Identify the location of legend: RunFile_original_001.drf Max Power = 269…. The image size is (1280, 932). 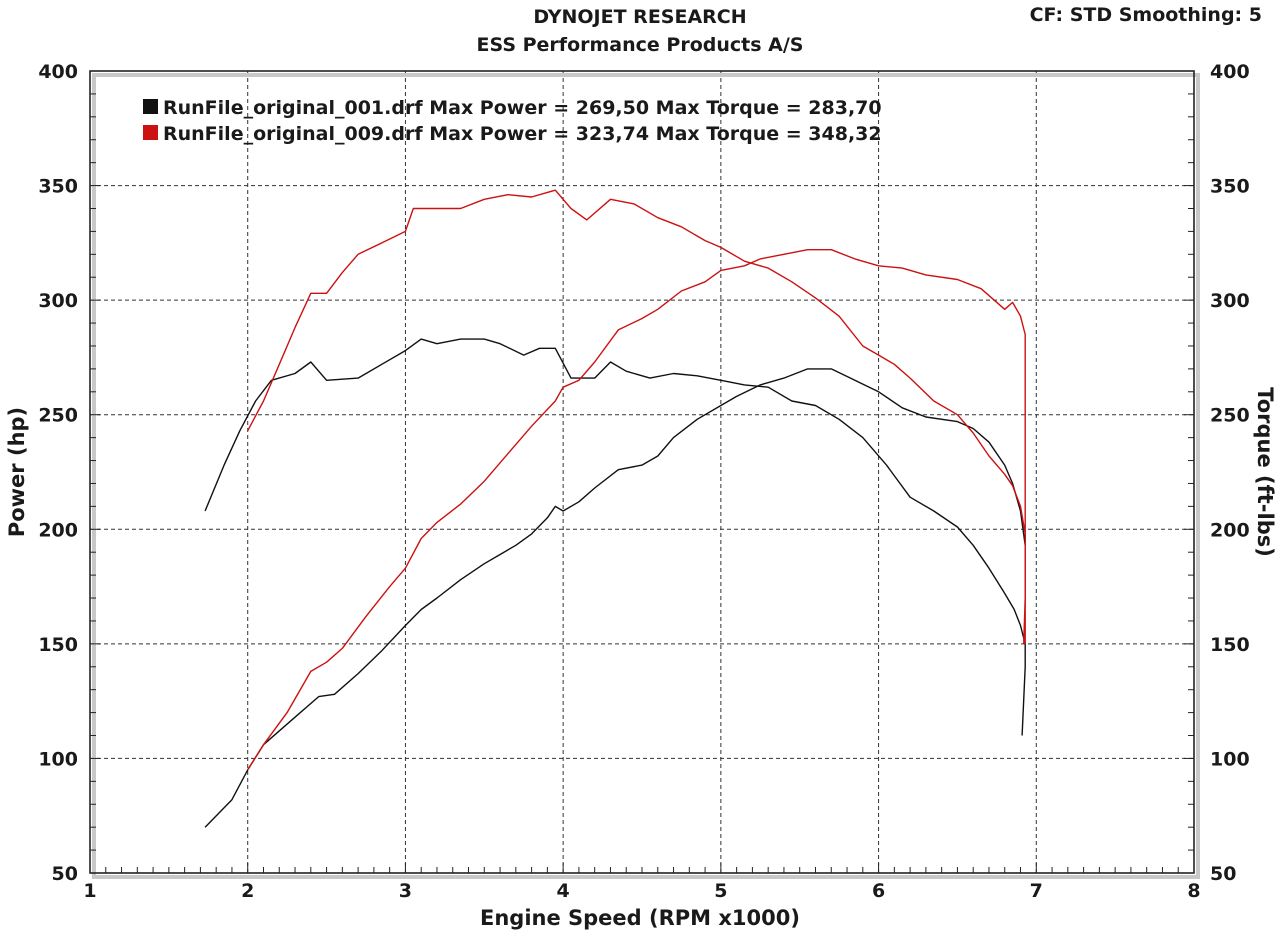
(512, 121).